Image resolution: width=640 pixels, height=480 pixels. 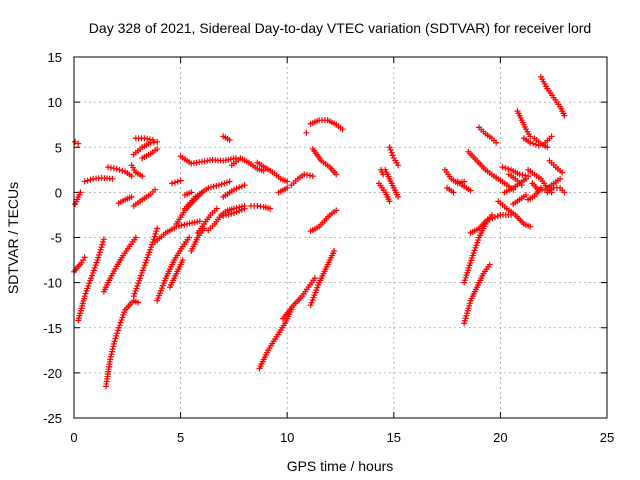 I want to click on x-tick-label: 0, so click(x=73, y=437).